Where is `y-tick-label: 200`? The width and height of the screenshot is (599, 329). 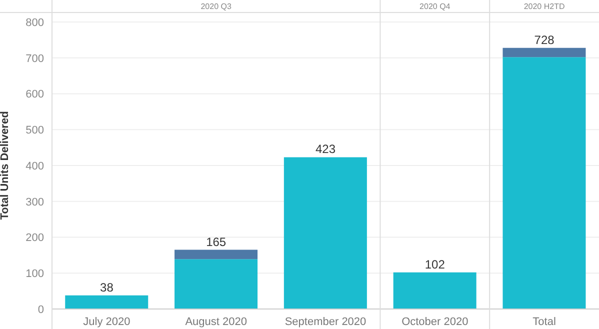
y-tick-label: 200 is located at coordinates (35, 238).